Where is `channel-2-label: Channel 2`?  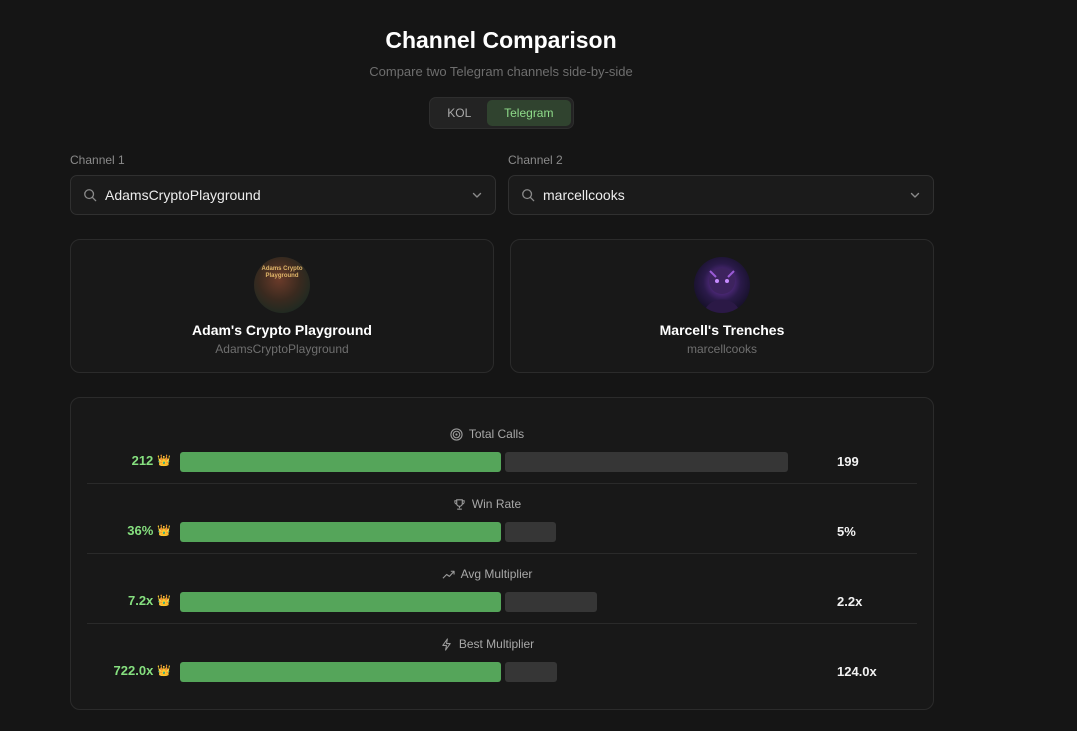 channel-2-label: Channel 2 is located at coordinates (535, 160).